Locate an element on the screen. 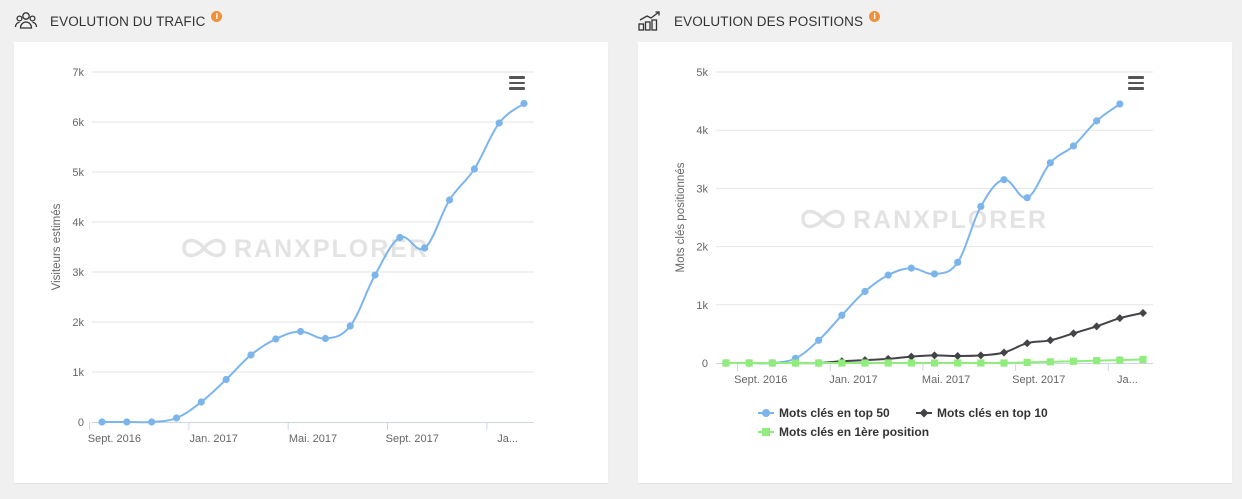 Image resolution: width=1242 pixels, height=499 pixels. legend-item-first-position: Mots clés en 1ère position is located at coordinates (843, 432).